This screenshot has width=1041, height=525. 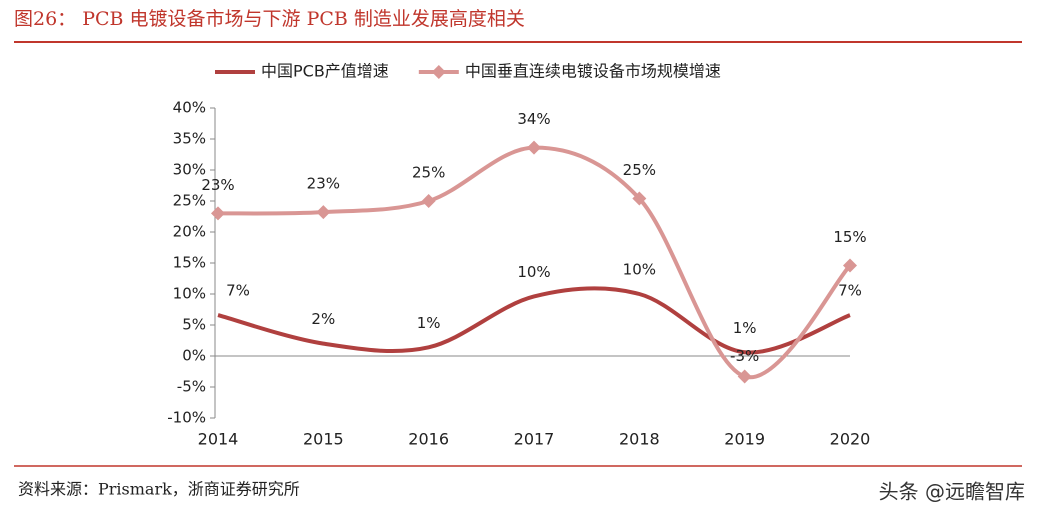 I want to click on y-tick-label: 5%, so click(x=194, y=325).